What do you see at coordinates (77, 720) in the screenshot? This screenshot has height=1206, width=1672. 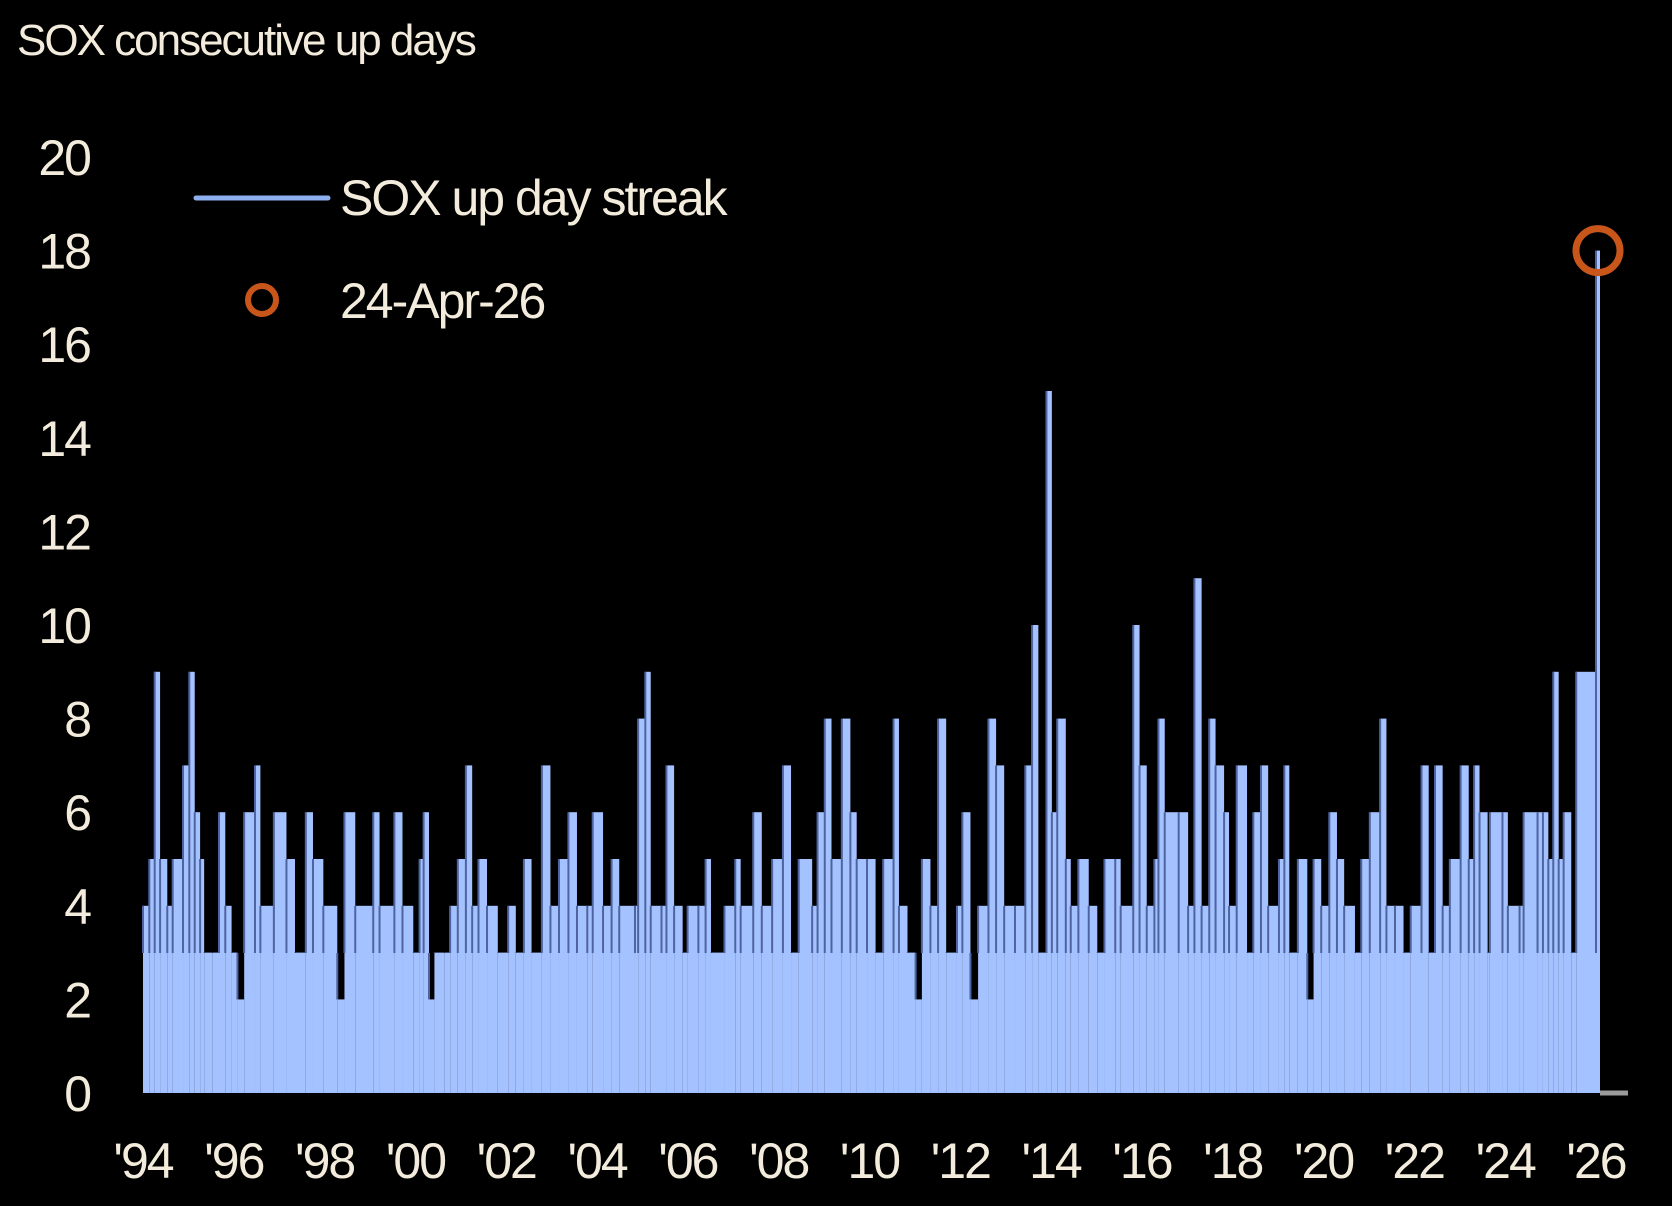 I see `y-tick-label: 8` at bounding box center [77, 720].